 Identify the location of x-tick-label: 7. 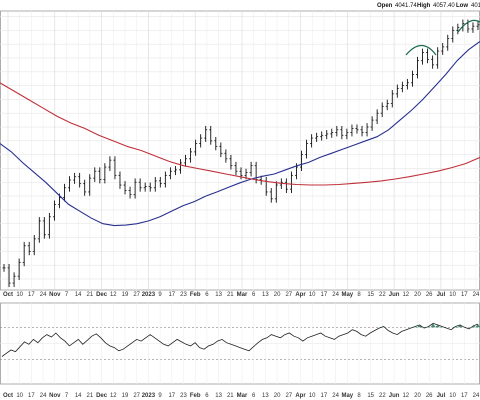
(67, 295).